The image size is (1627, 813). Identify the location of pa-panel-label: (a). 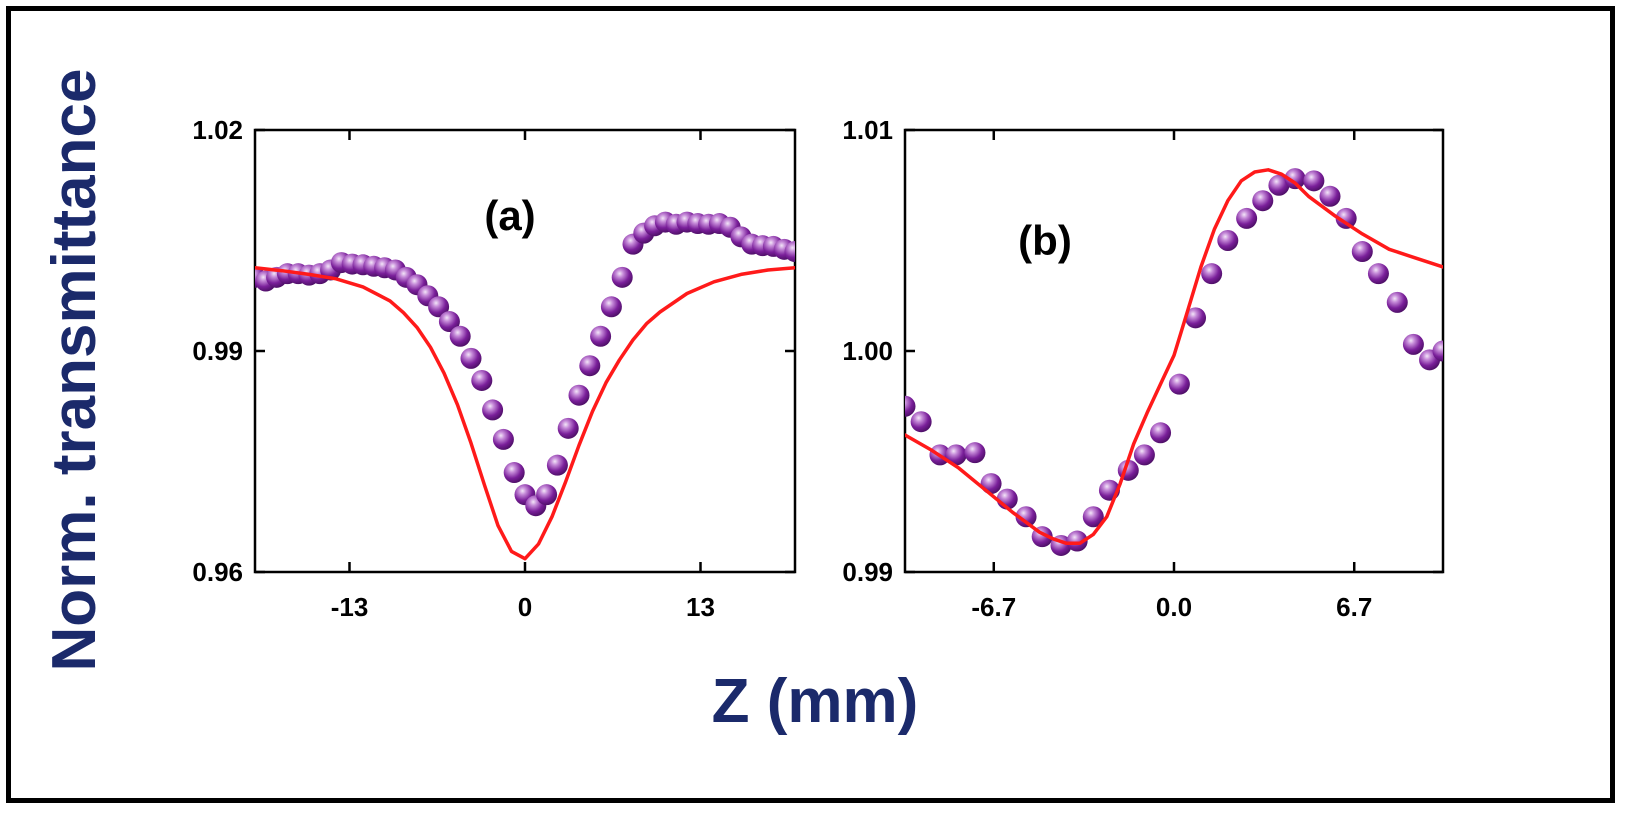
(509, 215).